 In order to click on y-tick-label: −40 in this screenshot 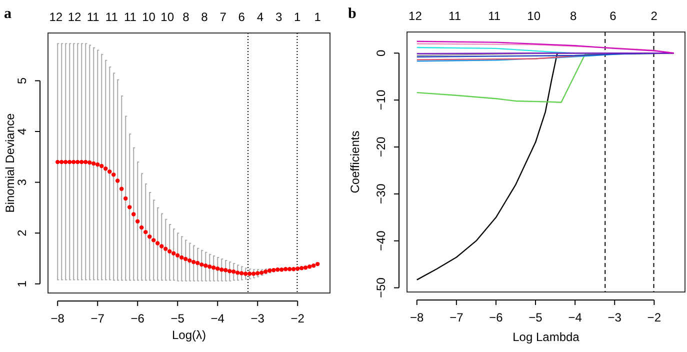, I will do `click(381, 241)`.